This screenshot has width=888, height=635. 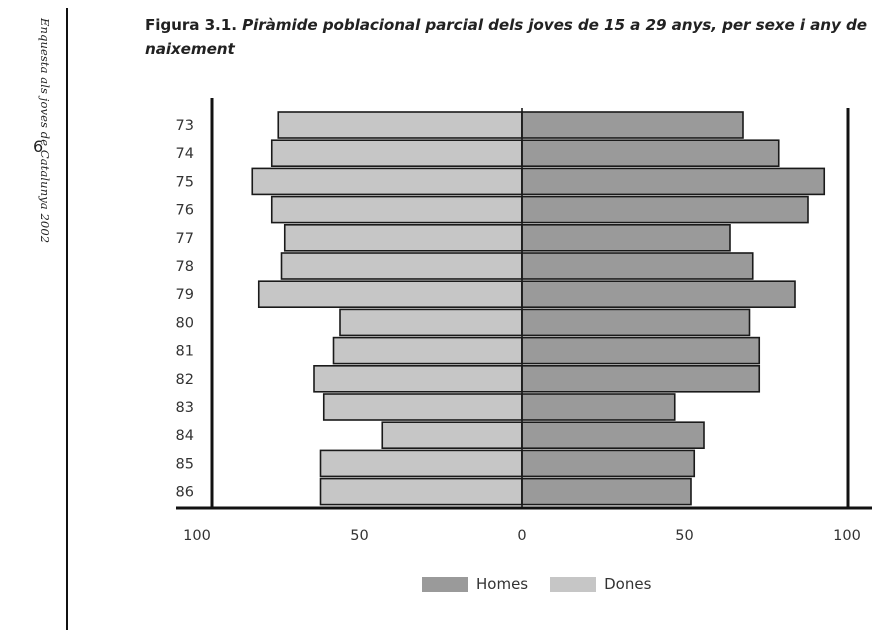 What do you see at coordinates (628, 584) in the screenshot?
I see `legend-label-dones: Dones` at bounding box center [628, 584].